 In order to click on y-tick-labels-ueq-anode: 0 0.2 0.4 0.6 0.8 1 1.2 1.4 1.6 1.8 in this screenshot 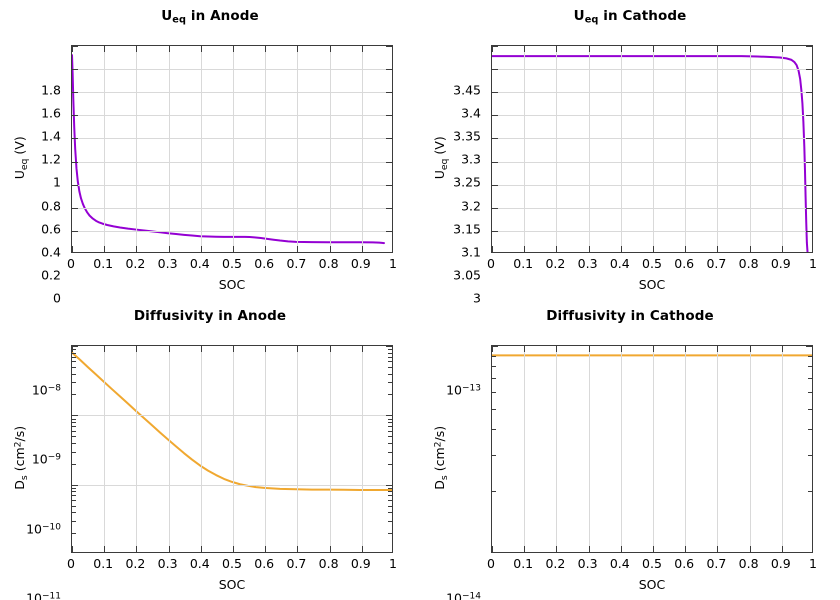, I will do `click(33, 175)`.